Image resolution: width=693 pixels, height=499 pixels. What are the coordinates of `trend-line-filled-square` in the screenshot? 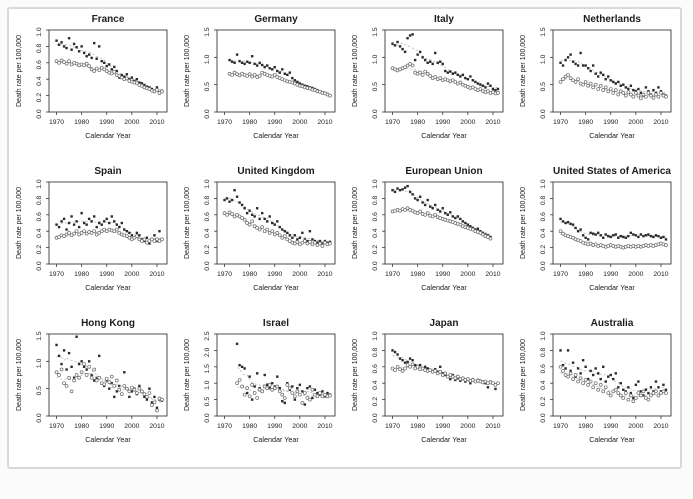 It's located at (445, 370).